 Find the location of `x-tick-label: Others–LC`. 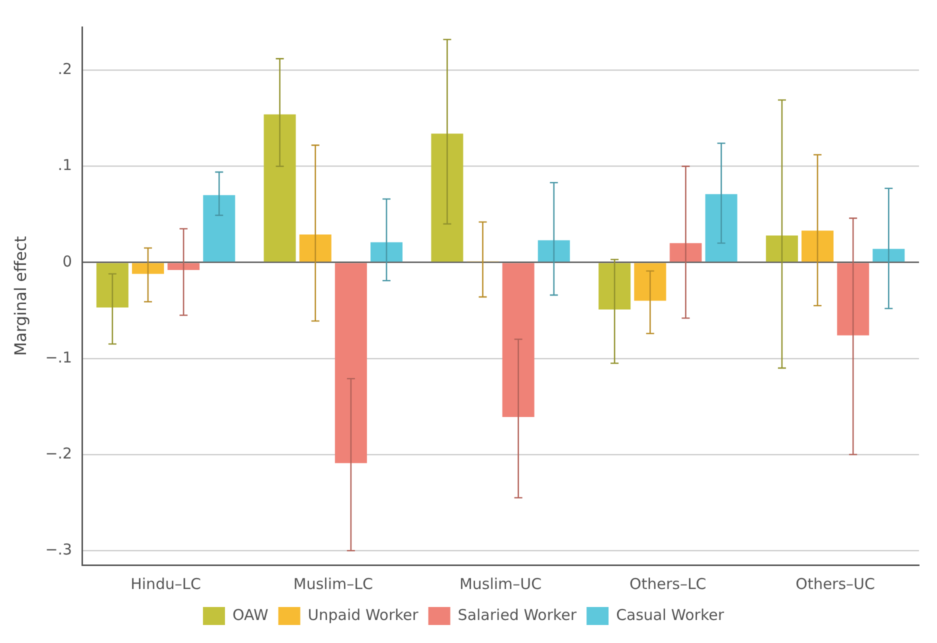

x-tick-label: Others–LC is located at coordinates (668, 583).